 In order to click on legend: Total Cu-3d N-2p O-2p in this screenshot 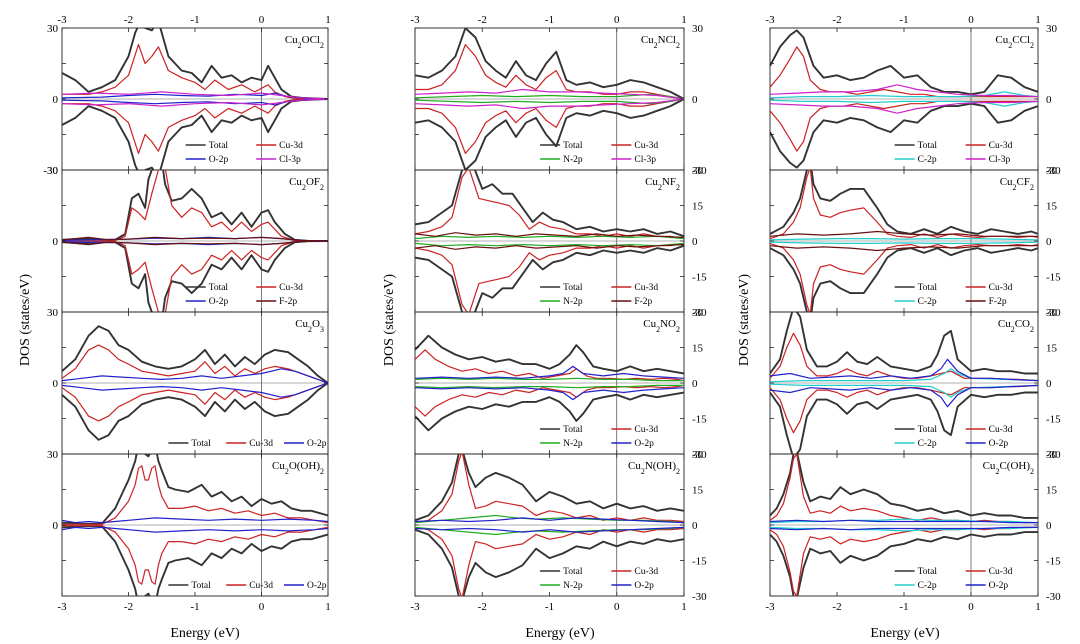, I will do `click(599, 437)`.